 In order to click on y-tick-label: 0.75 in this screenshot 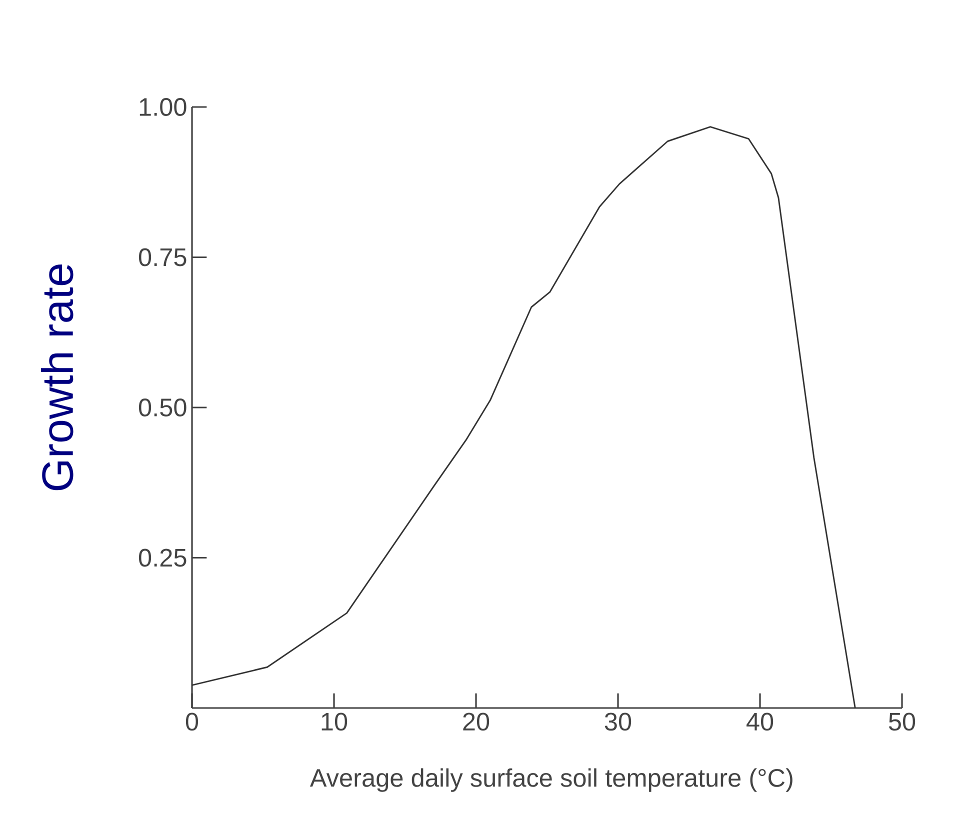, I will do `click(162, 257)`.